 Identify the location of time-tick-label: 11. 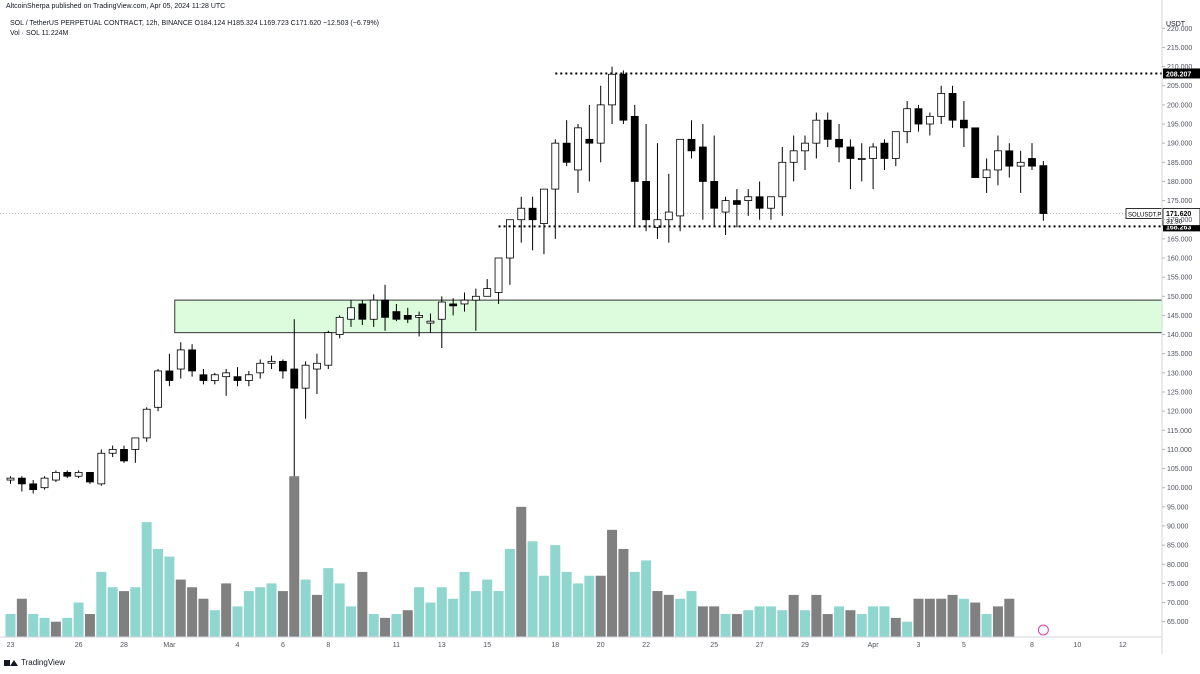
(396, 645).